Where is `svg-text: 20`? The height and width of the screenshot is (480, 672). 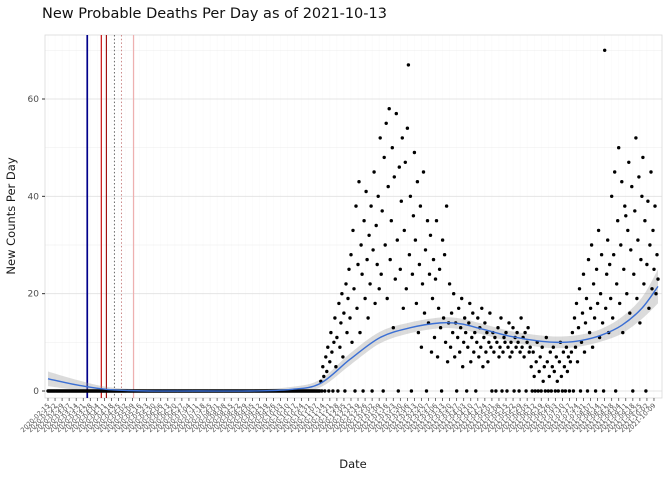
svg-text: 20 is located at coordinates (34, 295).